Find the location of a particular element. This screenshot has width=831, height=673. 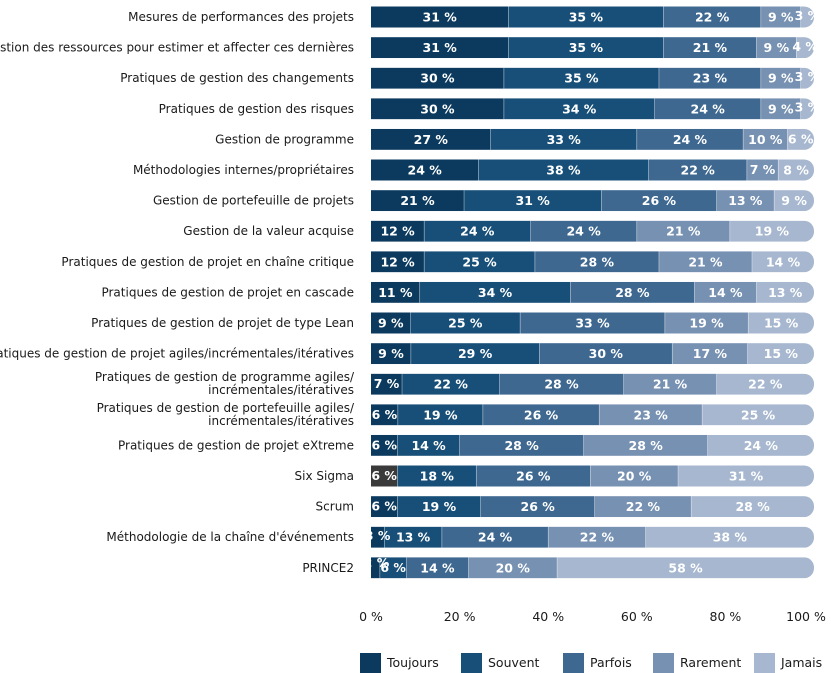

data-label: 11 % is located at coordinates (395, 292).